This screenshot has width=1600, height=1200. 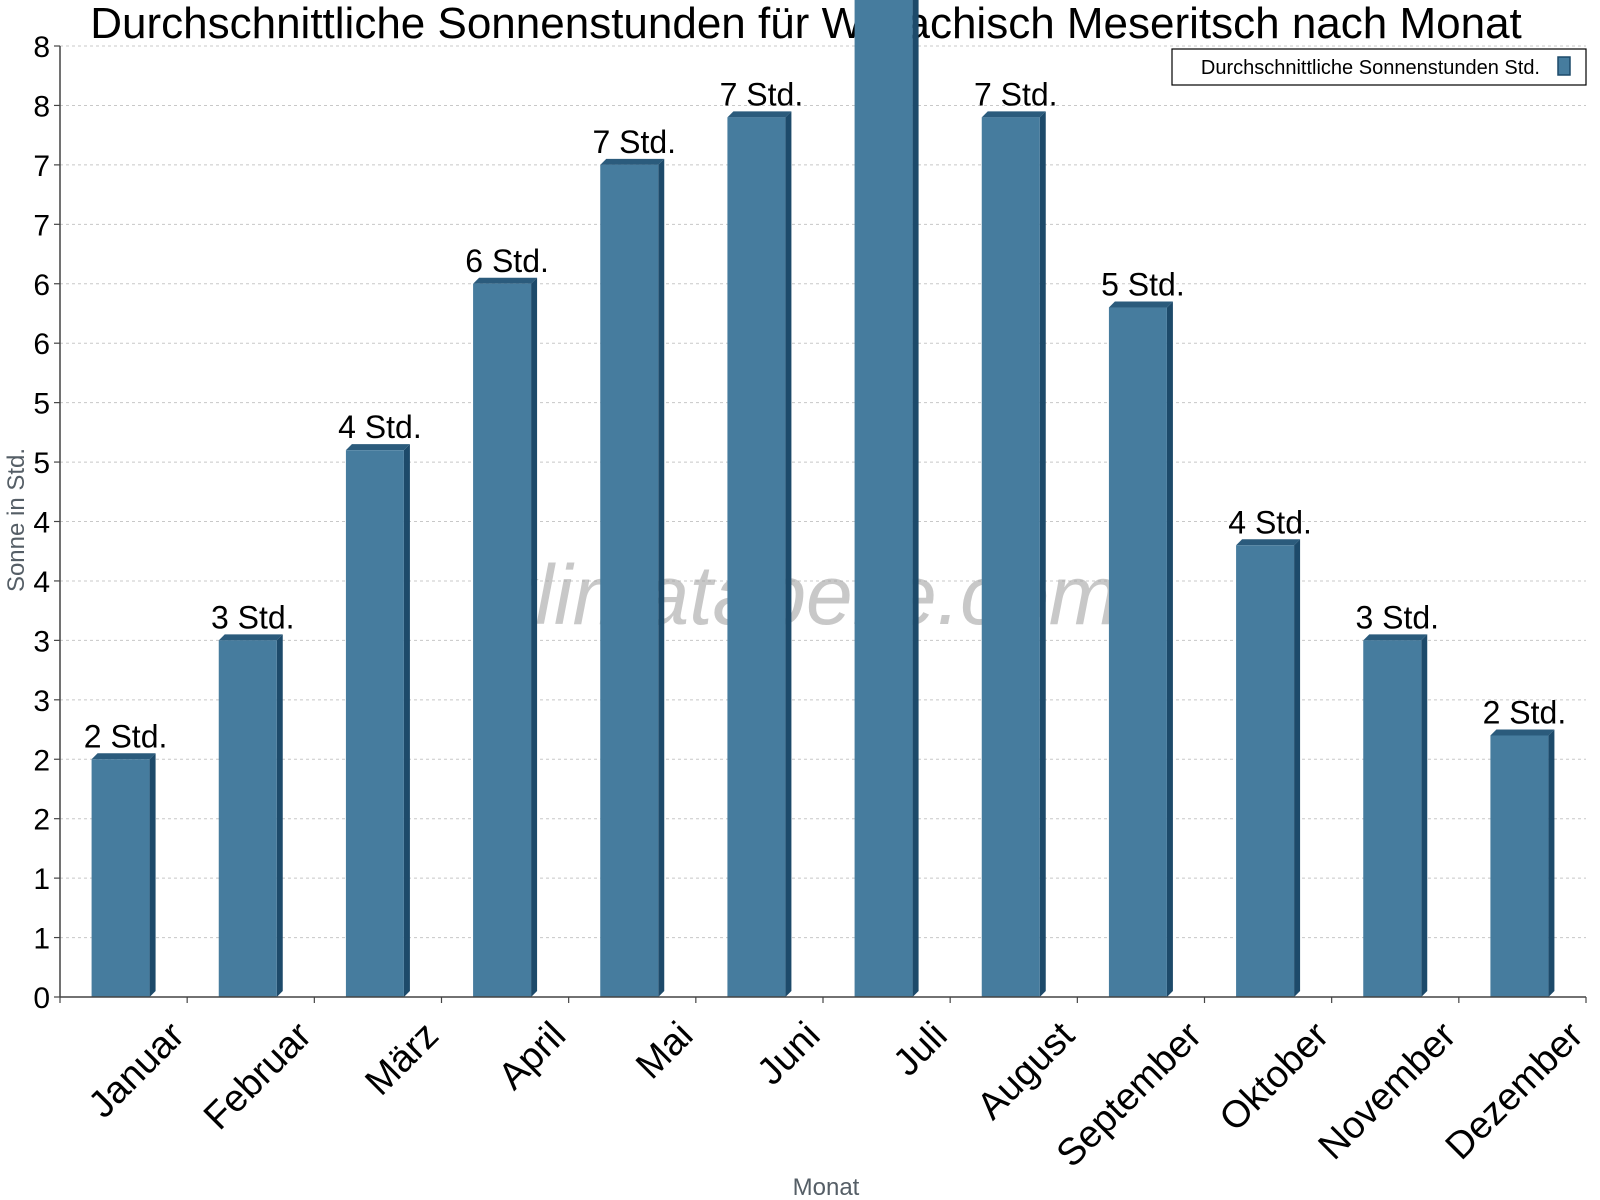 I want to click on bar-oktober: 4 Std., so click(x=1270, y=750).